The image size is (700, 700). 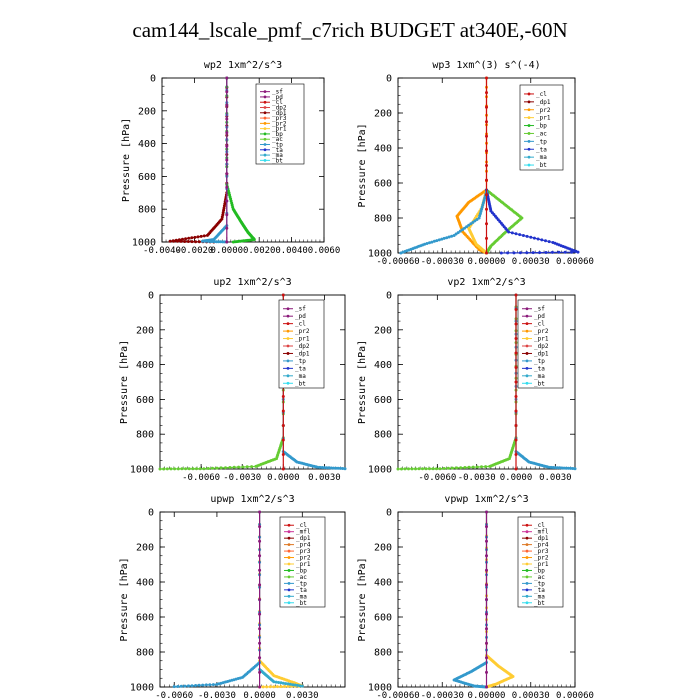 I want to click on x-tick-label: 0.0040, so click(x=291, y=251).